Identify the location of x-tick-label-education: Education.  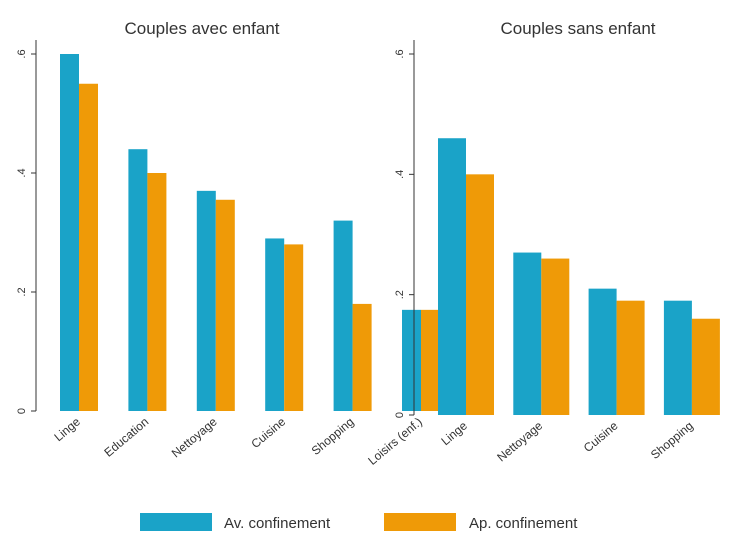
(126, 437).